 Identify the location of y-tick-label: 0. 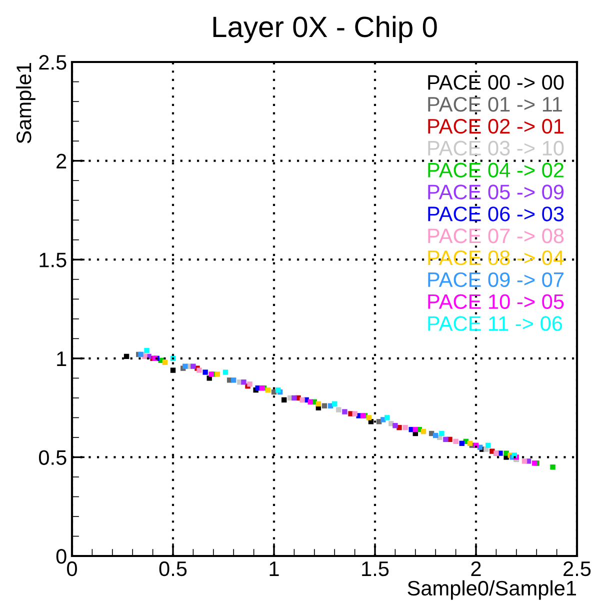
(61, 556).